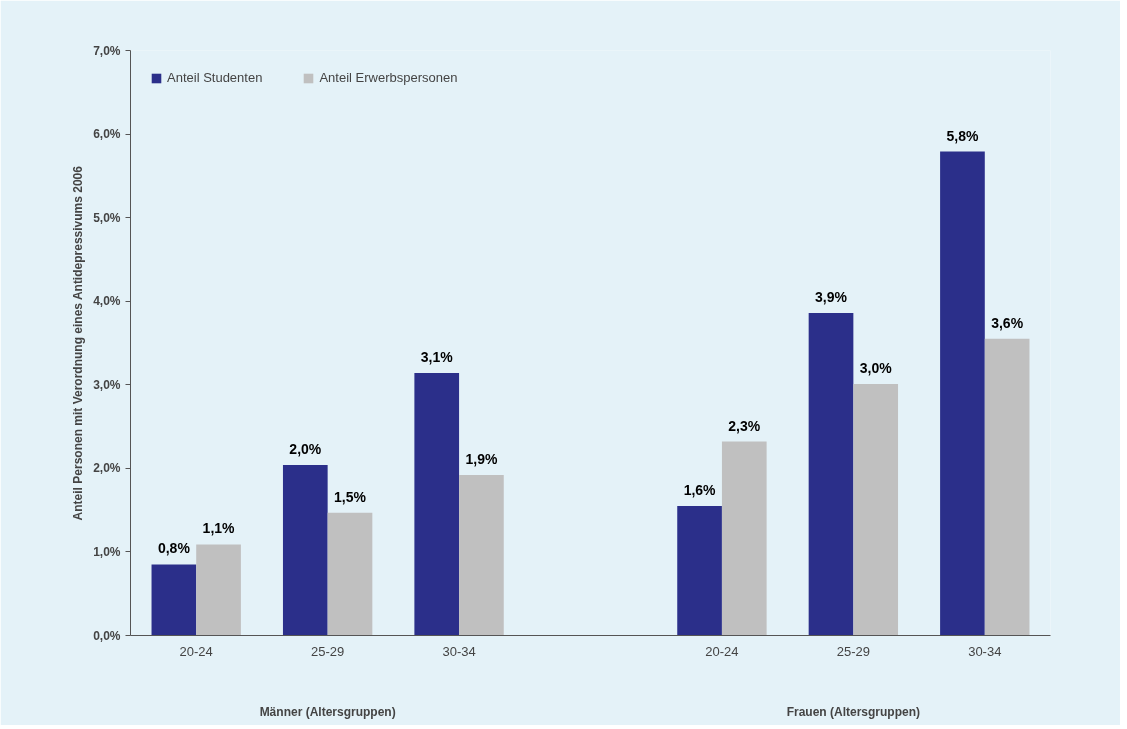  What do you see at coordinates (107, 635) in the screenshot?
I see `y-tick-label: 0,0%` at bounding box center [107, 635].